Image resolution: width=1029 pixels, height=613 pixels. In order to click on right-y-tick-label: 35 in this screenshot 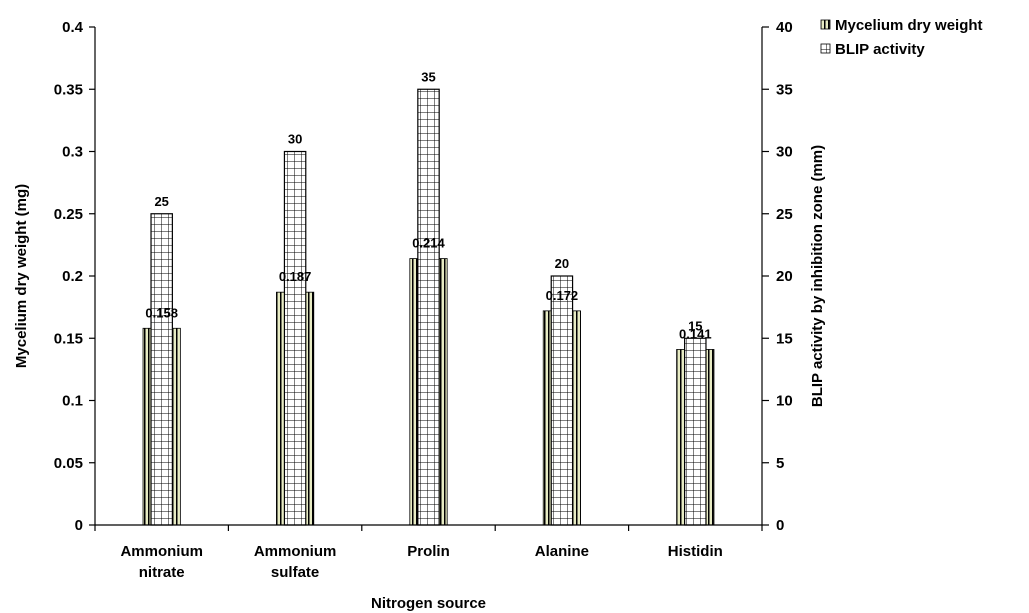, I will do `click(784, 89)`.